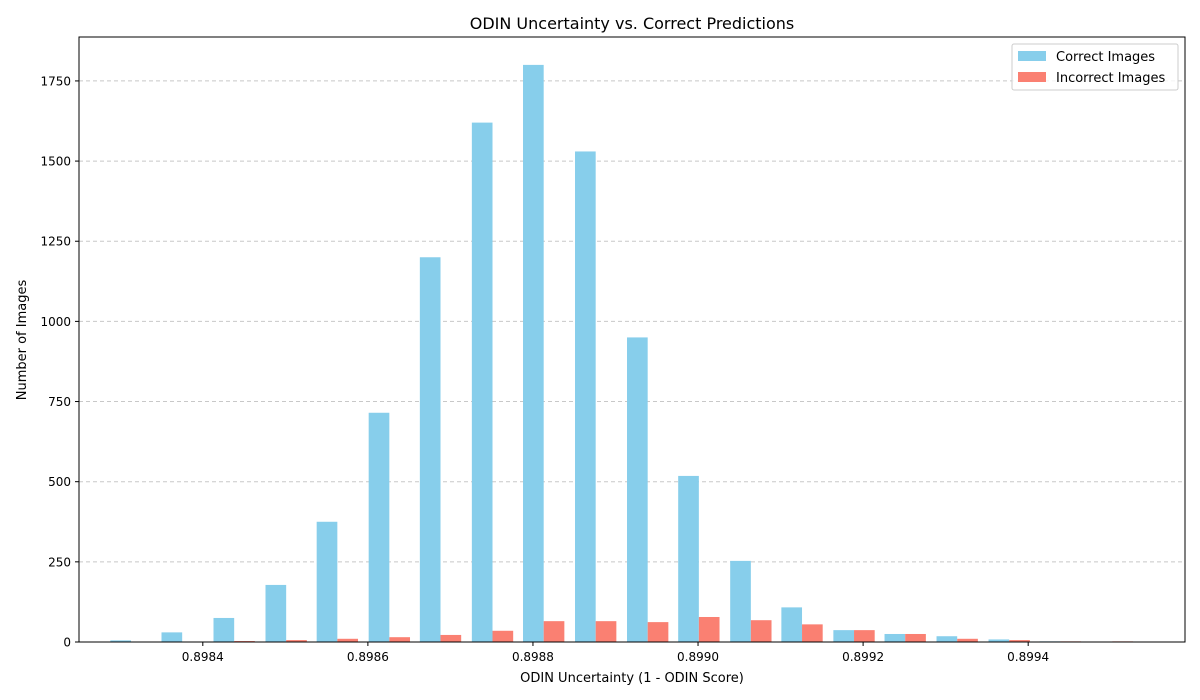 This screenshot has height=700, width=1200. Describe the element at coordinates (55, 322) in the screenshot. I see `y-tick-label: 1000` at that location.